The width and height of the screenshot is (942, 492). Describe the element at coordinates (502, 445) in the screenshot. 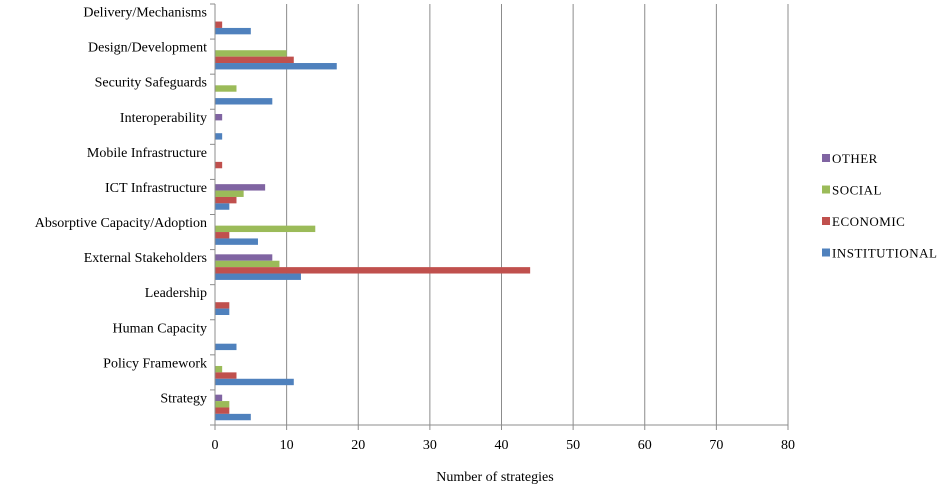

I see `x-tick-label: 40` at that location.